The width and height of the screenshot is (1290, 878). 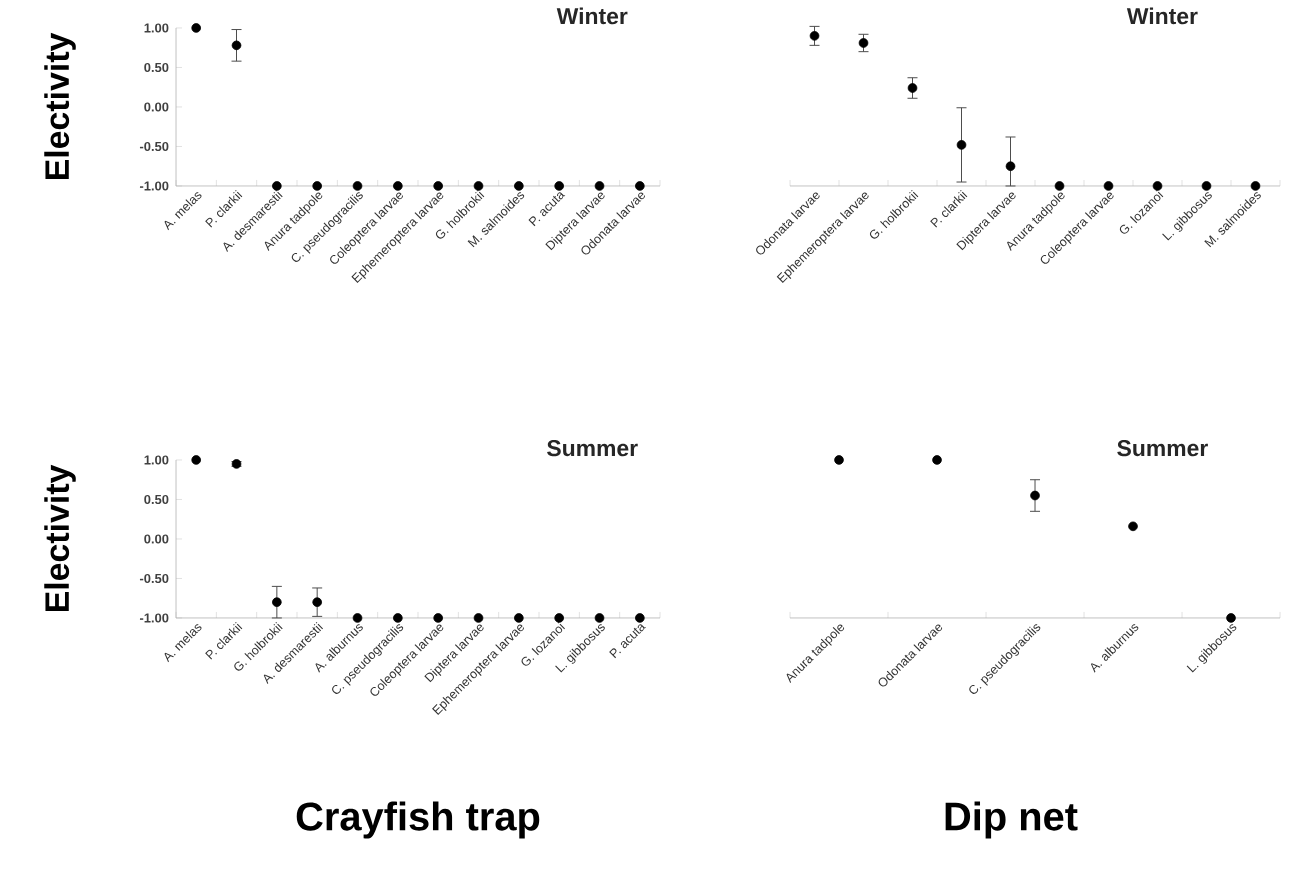 What do you see at coordinates (1011, 820) in the screenshot?
I see `x-axis-title: Dip net` at bounding box center [1011, 820].